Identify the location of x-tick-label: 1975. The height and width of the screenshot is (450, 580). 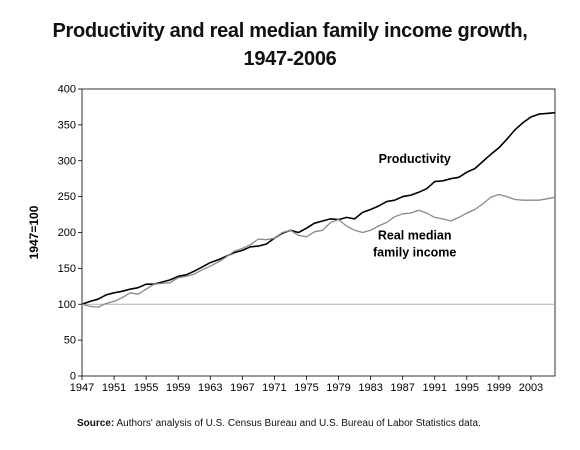
(306, 388).